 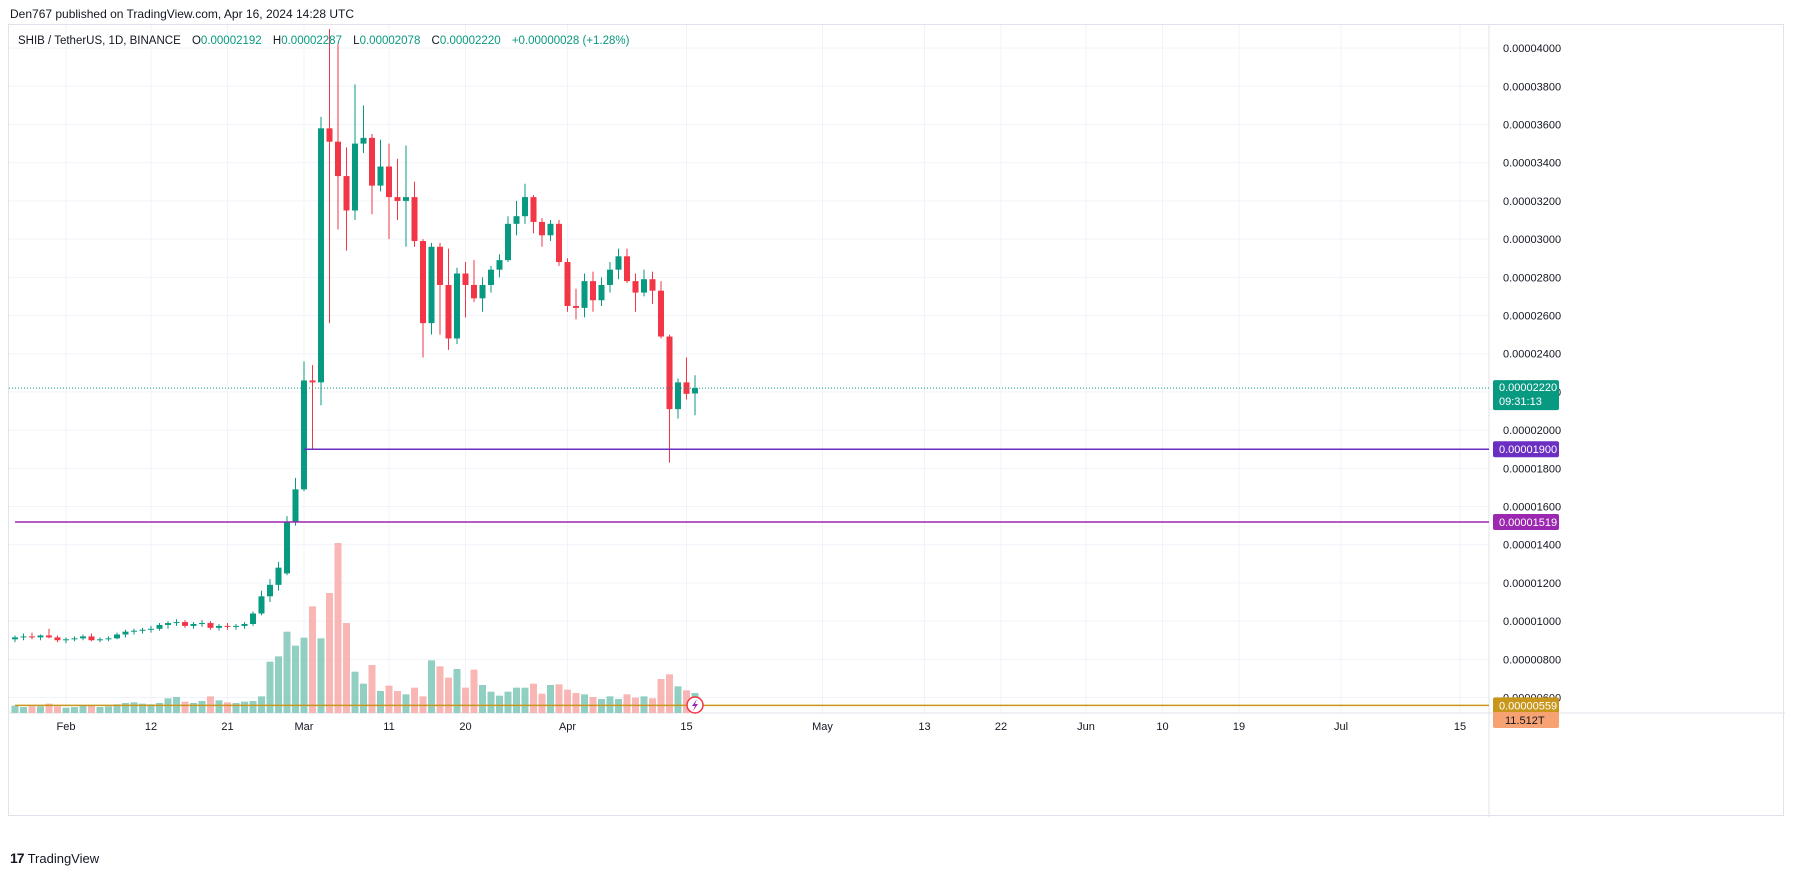 What do you see at coordinates (1526, 522) in the screenshot?
I see `line-1519-tag` at bounding box center [1526, 522].